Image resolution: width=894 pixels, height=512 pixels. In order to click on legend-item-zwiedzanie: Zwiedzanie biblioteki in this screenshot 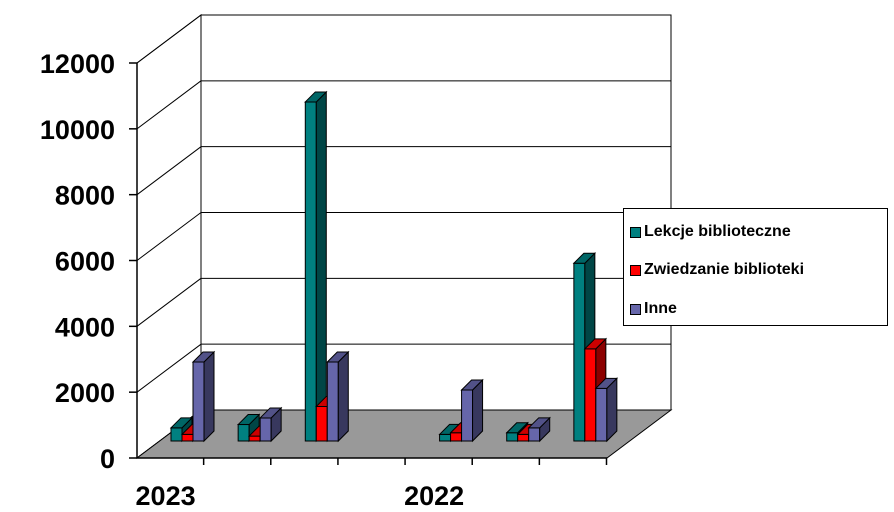, I will do `click(717, 270)`.